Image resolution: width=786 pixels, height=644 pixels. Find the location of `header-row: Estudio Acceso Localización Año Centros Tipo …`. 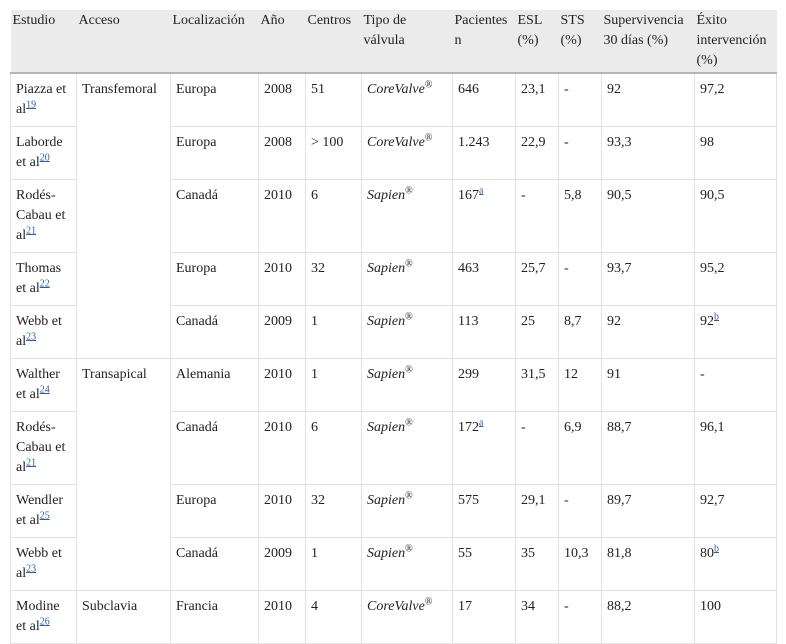

header-row: Estudio Acceso Localización Año Centros Tipo … is located at coordinates (393, 42).